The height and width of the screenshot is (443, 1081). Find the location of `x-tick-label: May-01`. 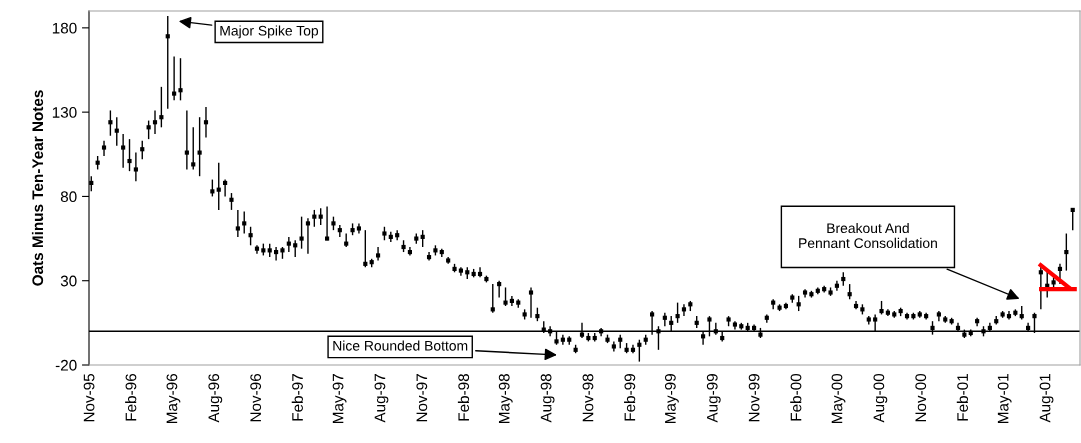

x-tick-label: May-01 is located at coordinates (1004, 399).